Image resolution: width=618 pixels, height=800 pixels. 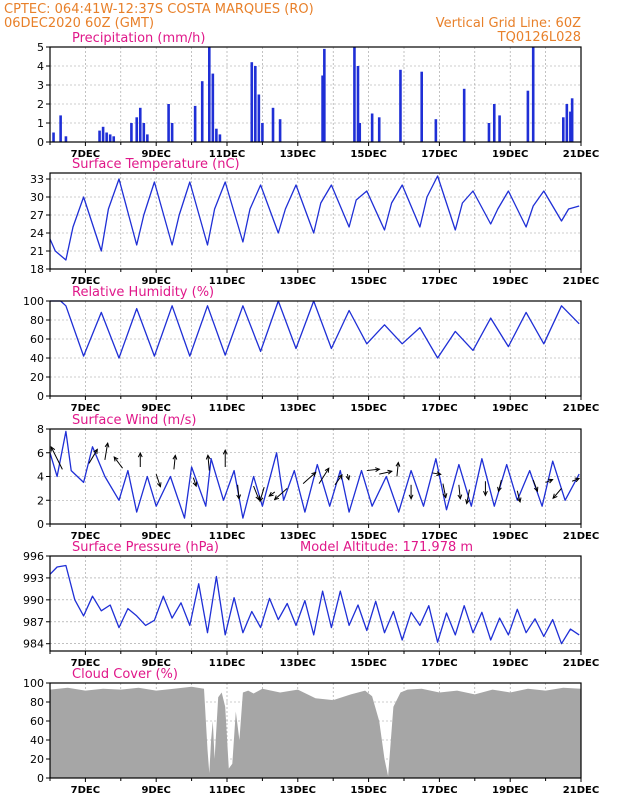 I want to click on x-tick-label: 11DEC, so click(x=227, y=154).